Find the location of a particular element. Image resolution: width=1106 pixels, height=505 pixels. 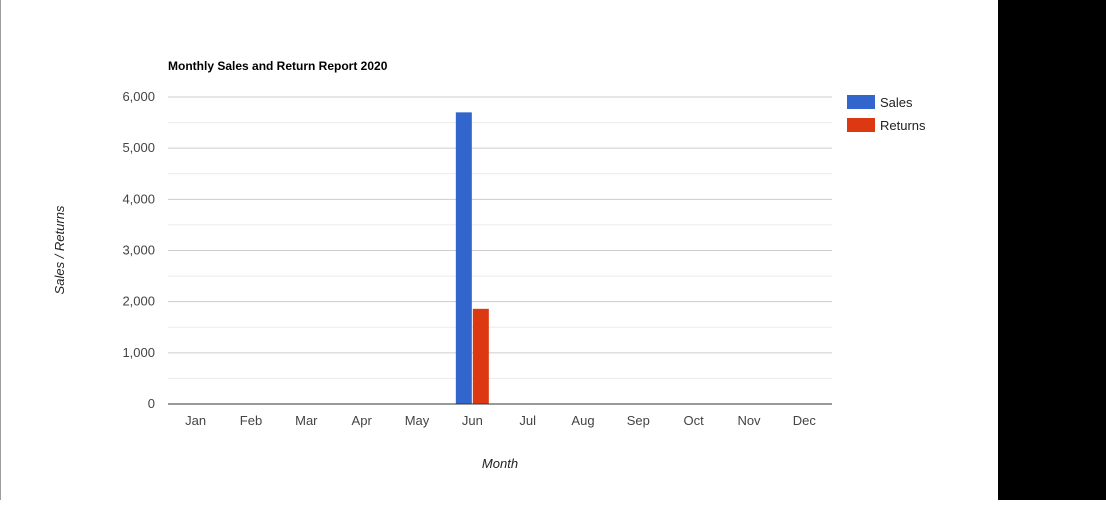

legend-swatch-returns is located at coordinates (861, 125).